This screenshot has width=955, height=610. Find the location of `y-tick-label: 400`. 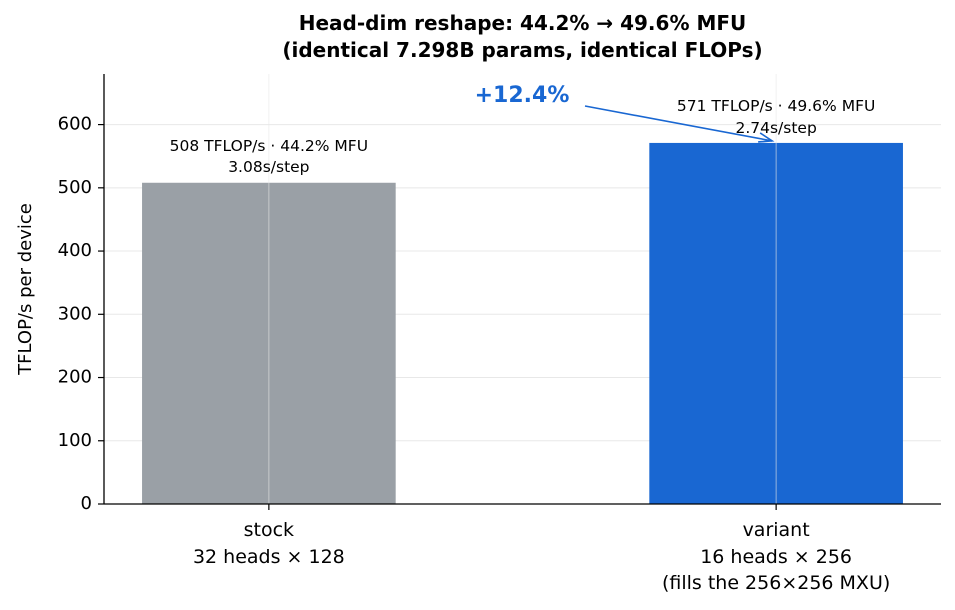

y-tick-label: 400 is located at coordinates (75, 250).